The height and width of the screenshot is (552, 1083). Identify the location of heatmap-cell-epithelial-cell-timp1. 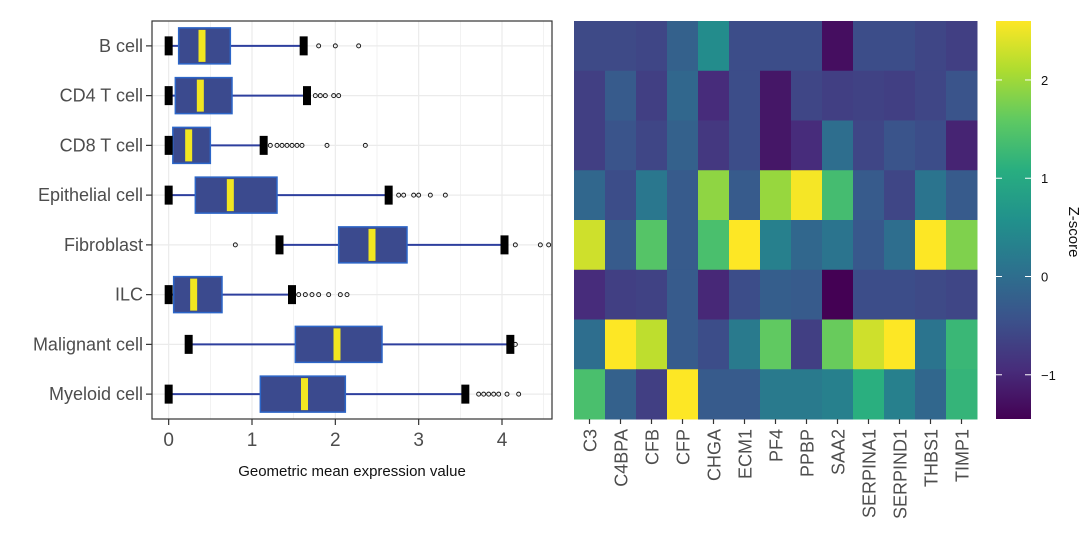
(962, 195).